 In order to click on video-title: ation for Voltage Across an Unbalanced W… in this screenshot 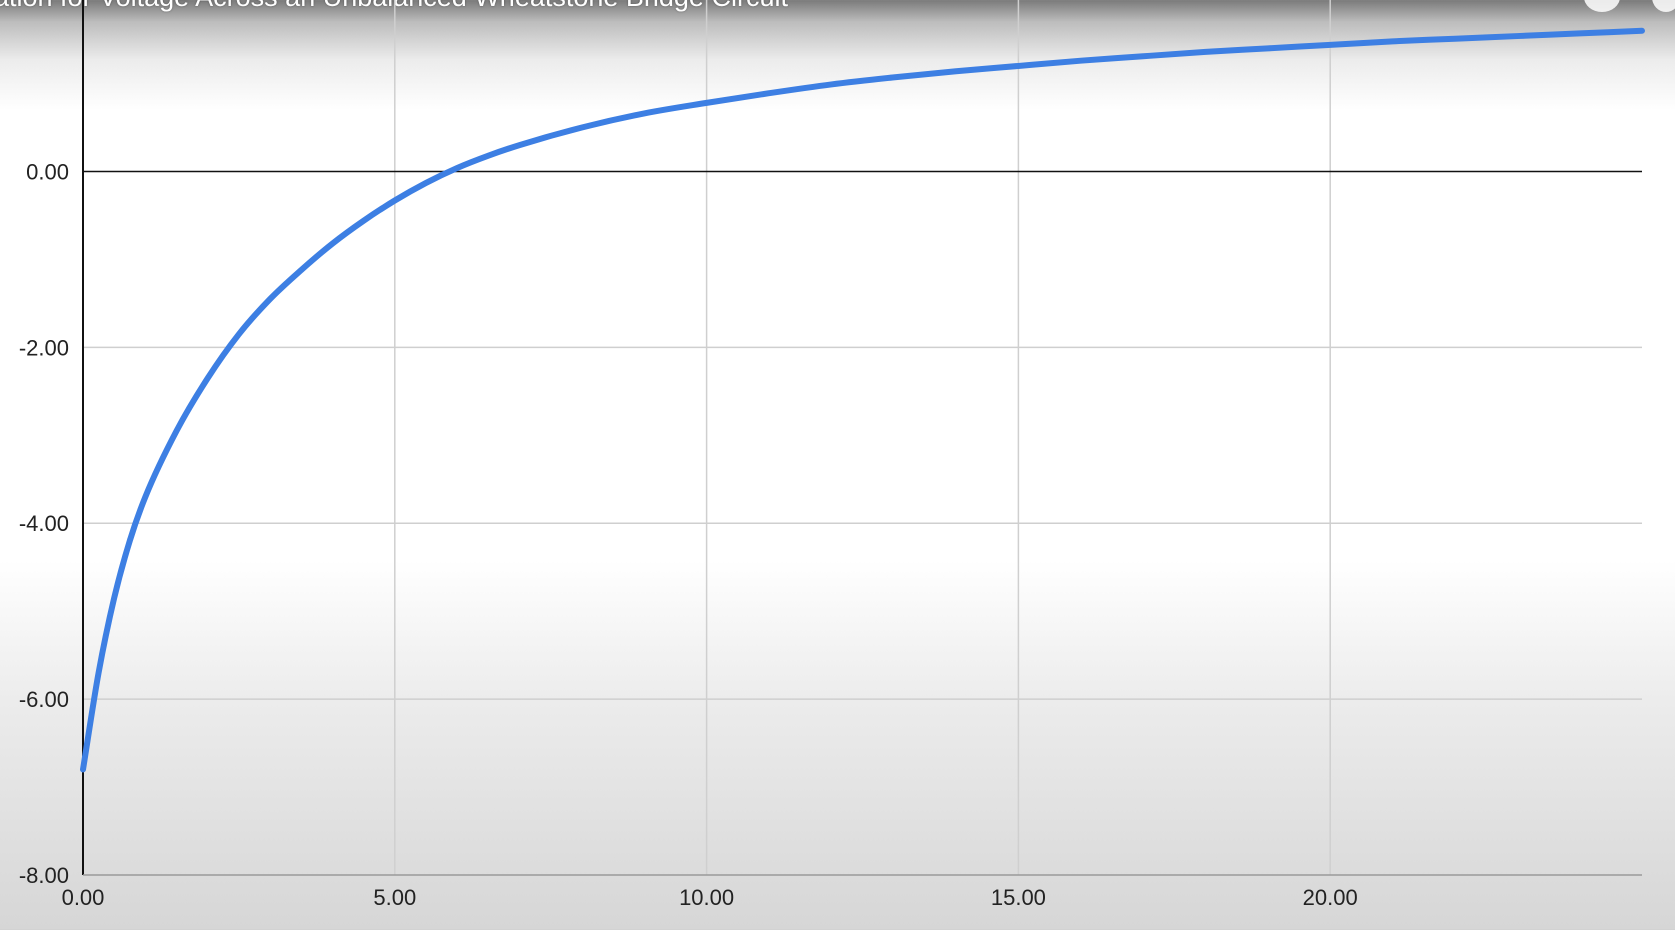, I will do `click(394, 6)`.